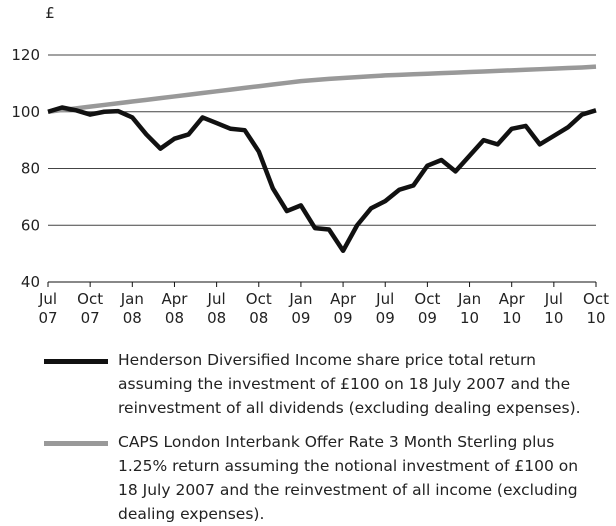 The image size is (616, 526). What do you see at coordinates (427, 308) in the screenshot?
I see `x-tick-label: Oct 09` at bounding box center [427, 308].